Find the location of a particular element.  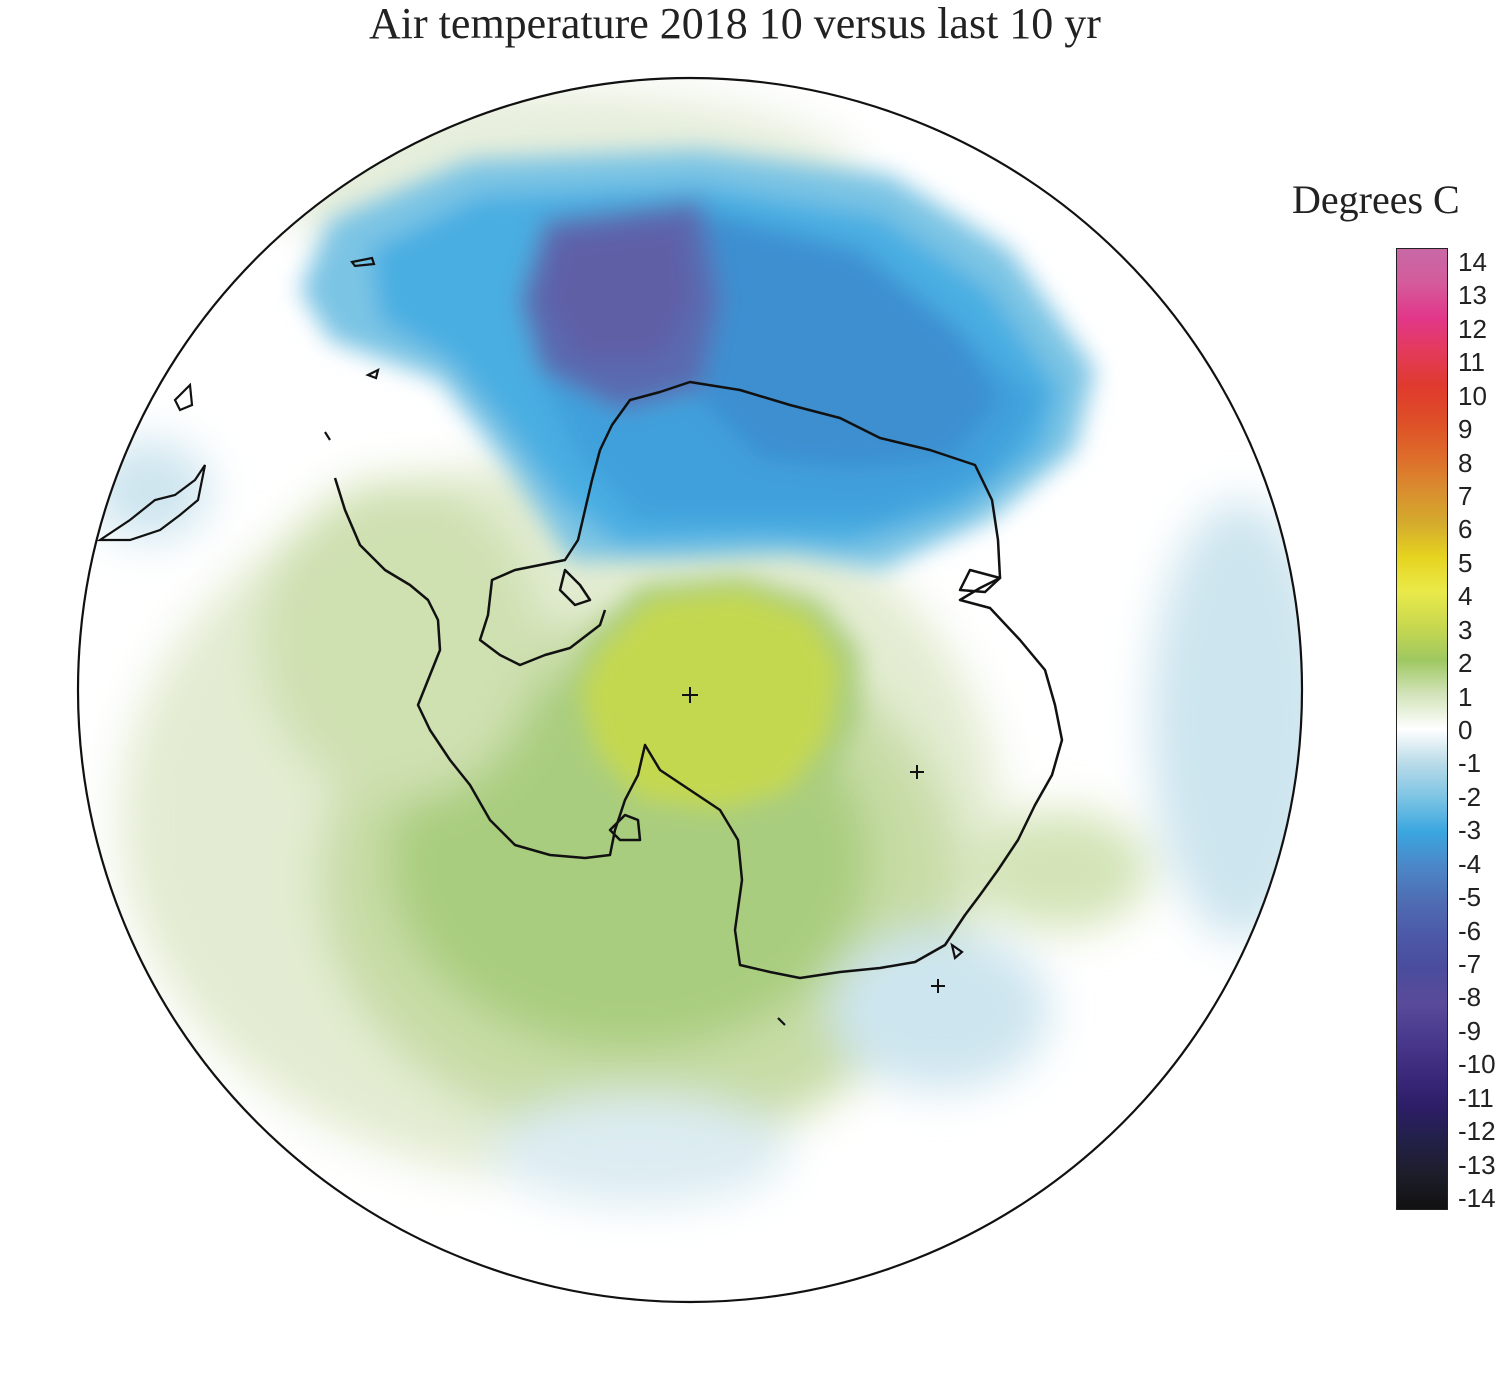

colorbar-tick-label: 3 is located at coordinates (1465, 629).